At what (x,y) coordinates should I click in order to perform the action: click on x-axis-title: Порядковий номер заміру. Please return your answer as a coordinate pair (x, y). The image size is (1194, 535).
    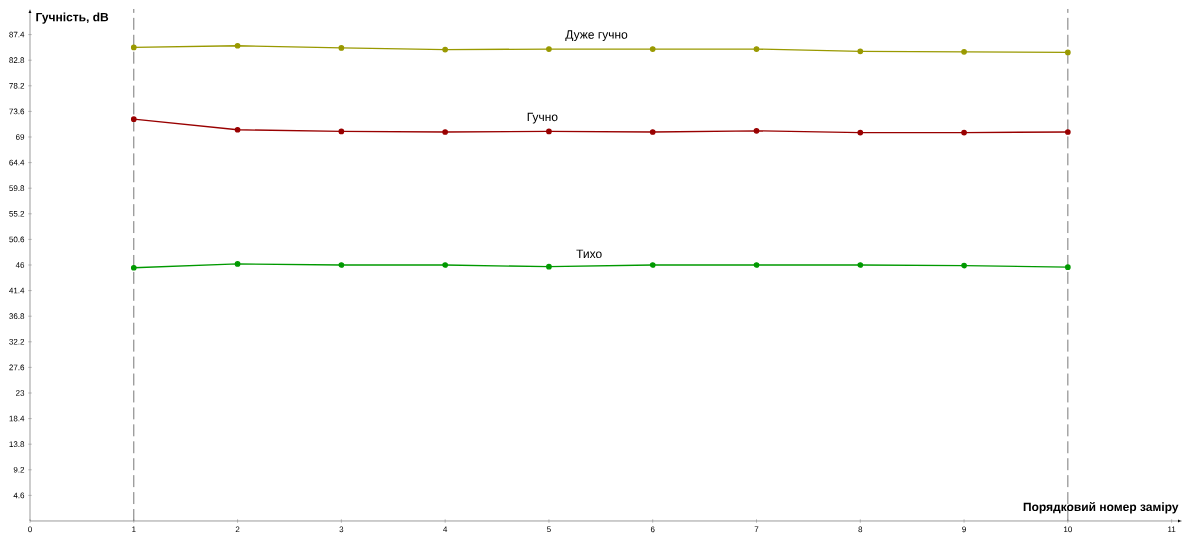
    Looking at the image, I should click on (1101, 508).